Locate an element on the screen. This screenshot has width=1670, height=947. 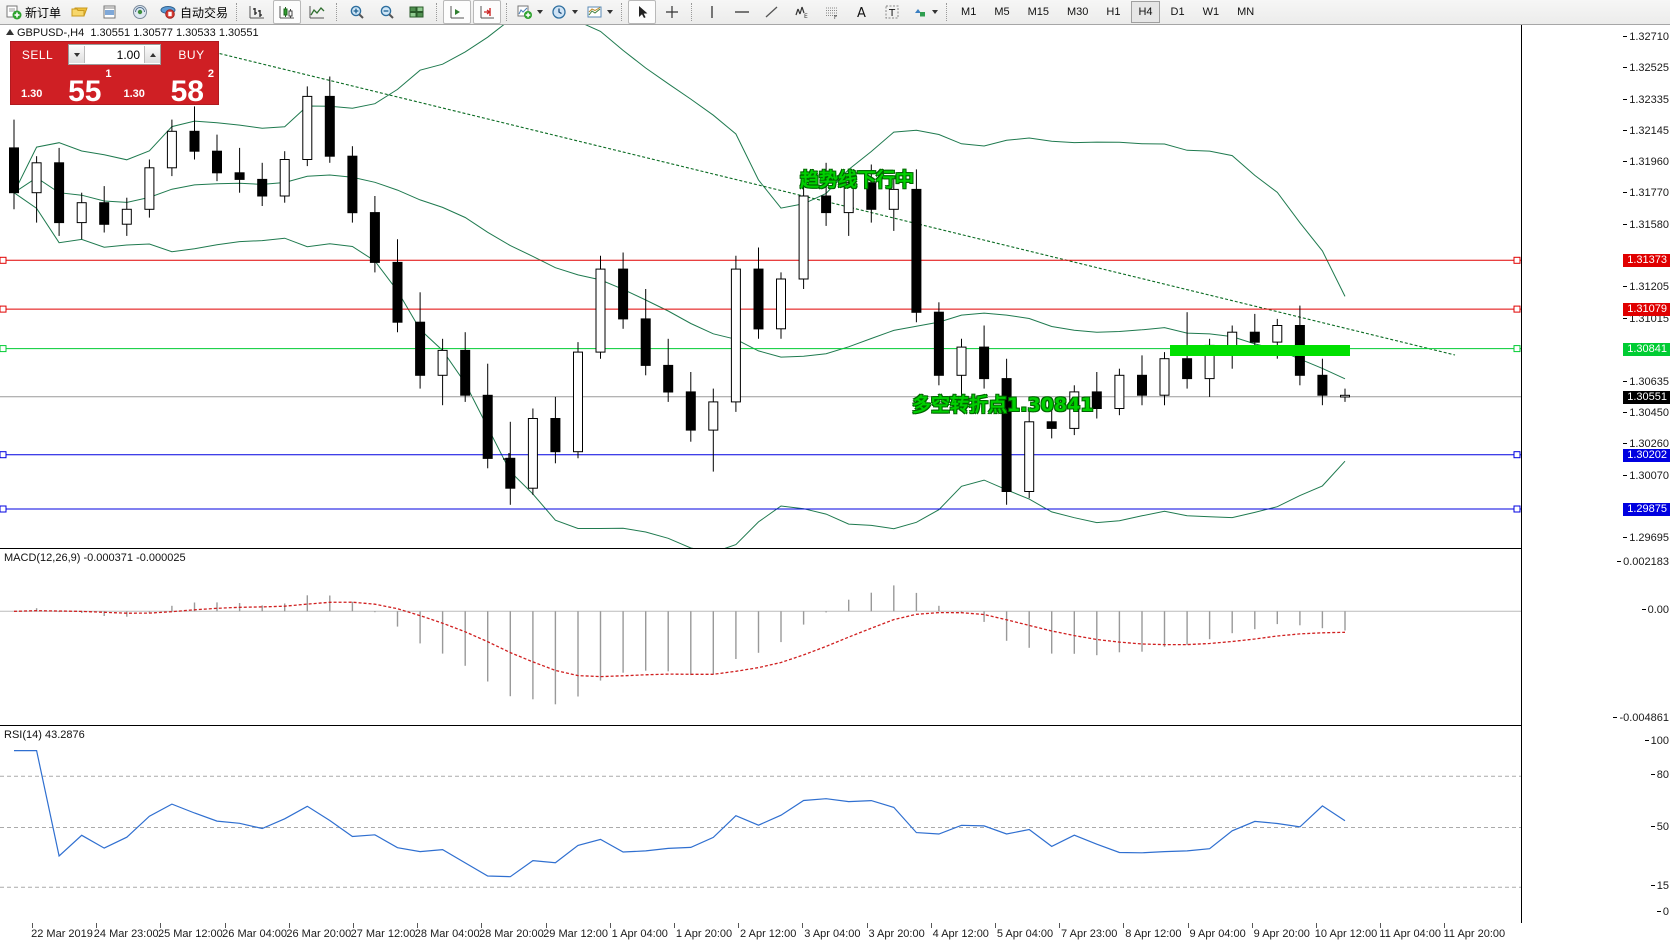
autotrading-button: 自动交易 is located at coordinates (193, 12).